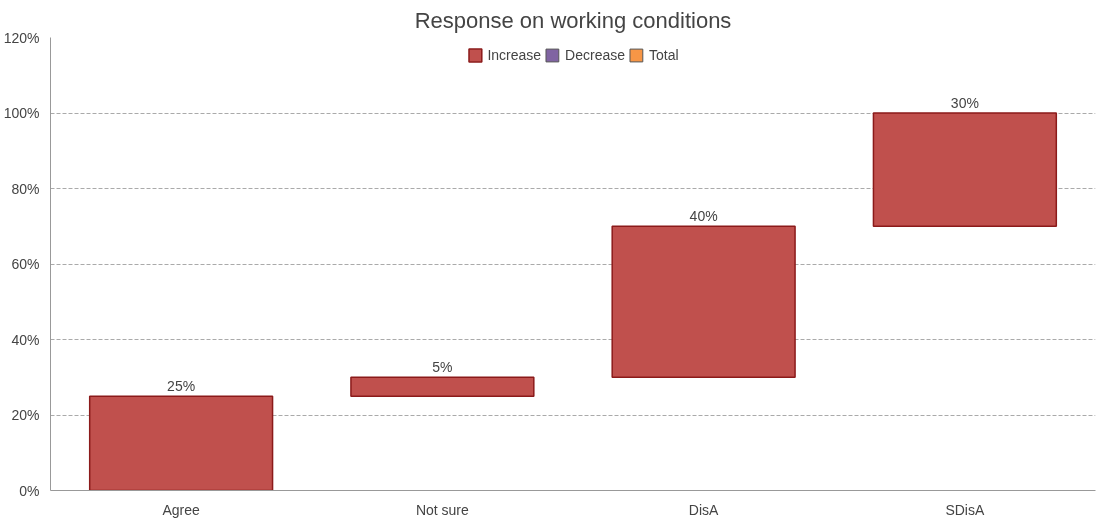 The image size is (1110, 528). I want to click on data-label: 30%, so click(964, 103).